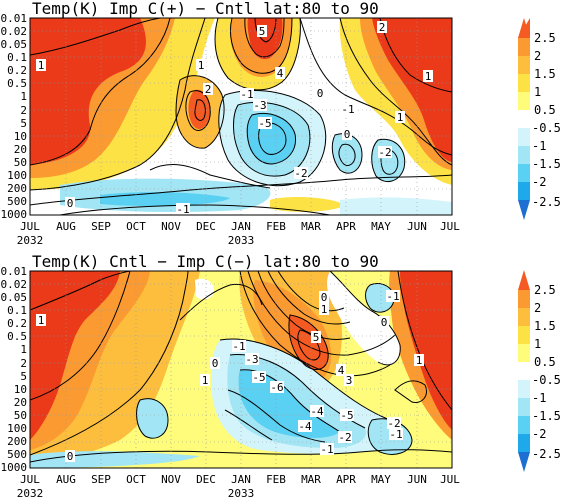 Image resolution: width=564 pixels, height=502 pixels. Describe the element at coordinates (264, 123) in the screenshot. I see `top-clabel: -5` at that location.